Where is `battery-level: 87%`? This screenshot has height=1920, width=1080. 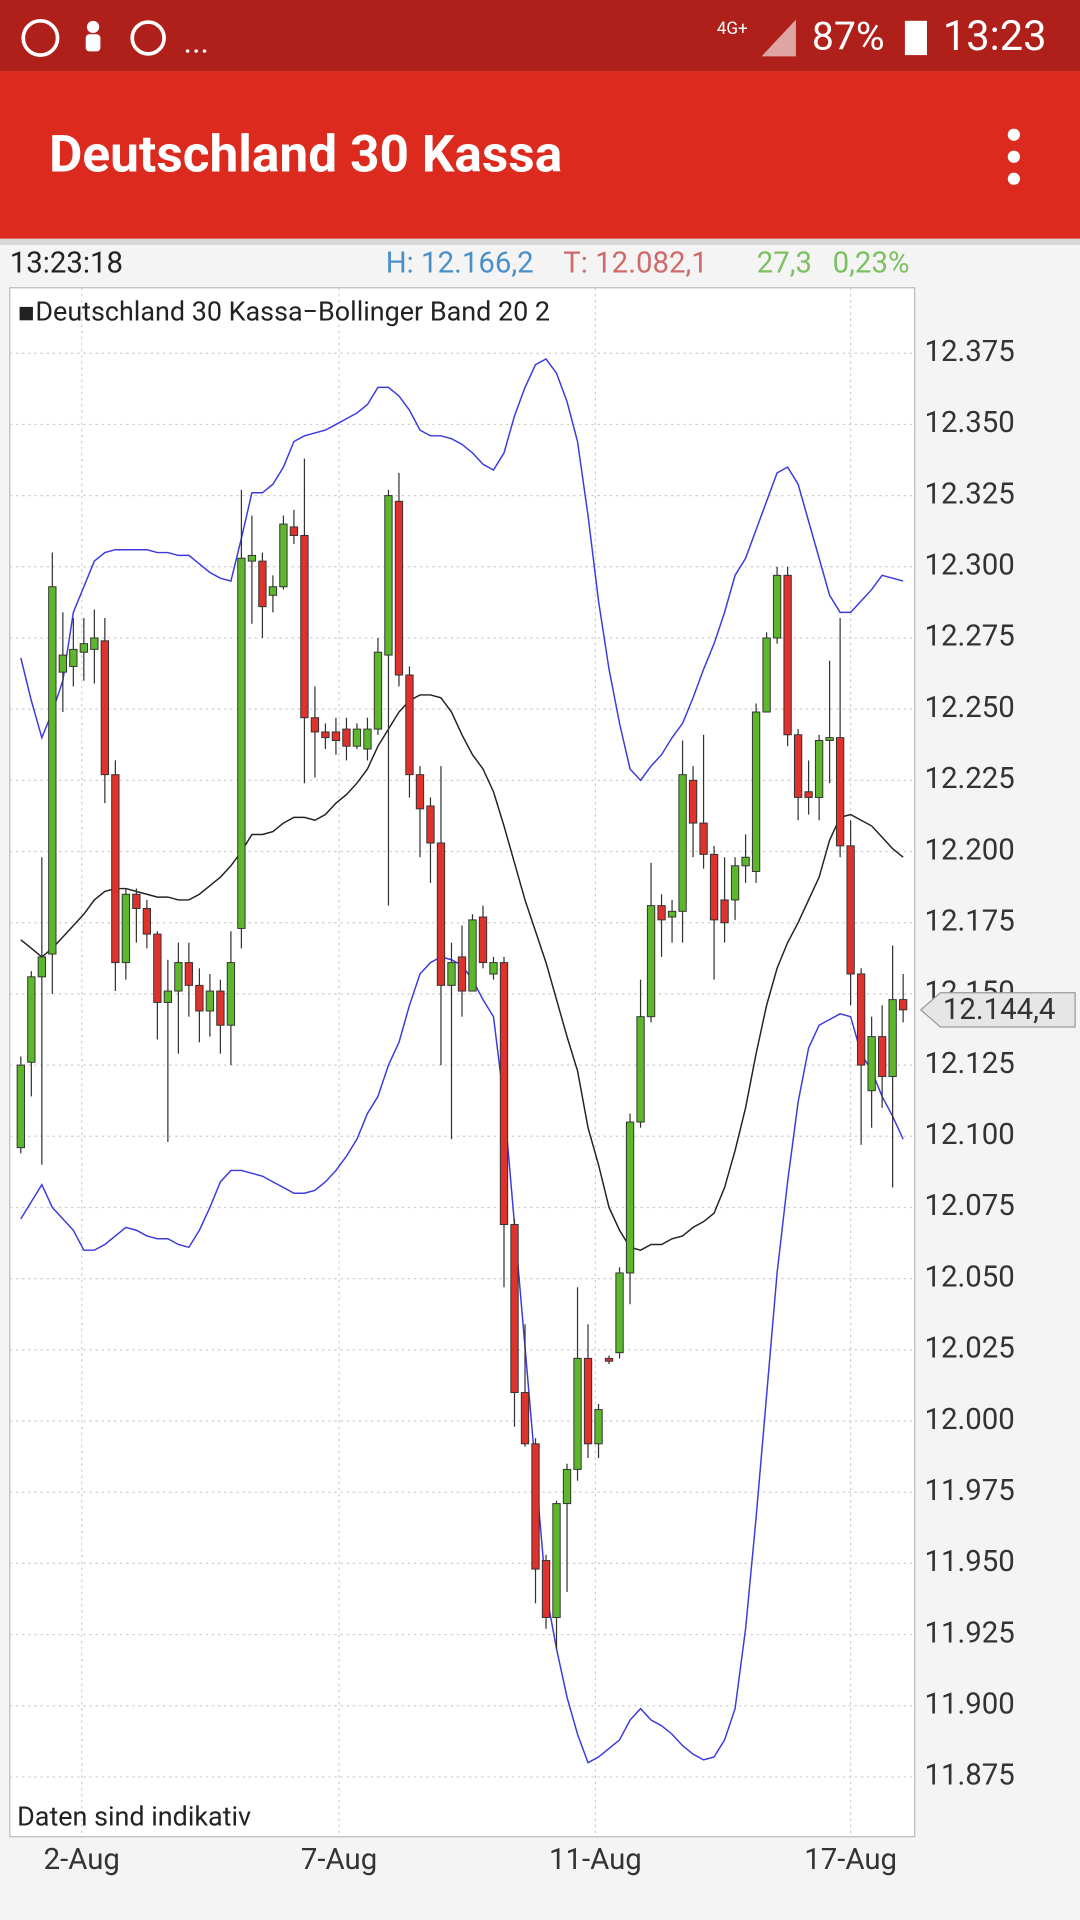
battery-level: 87% is located at coordinates (848, 37).